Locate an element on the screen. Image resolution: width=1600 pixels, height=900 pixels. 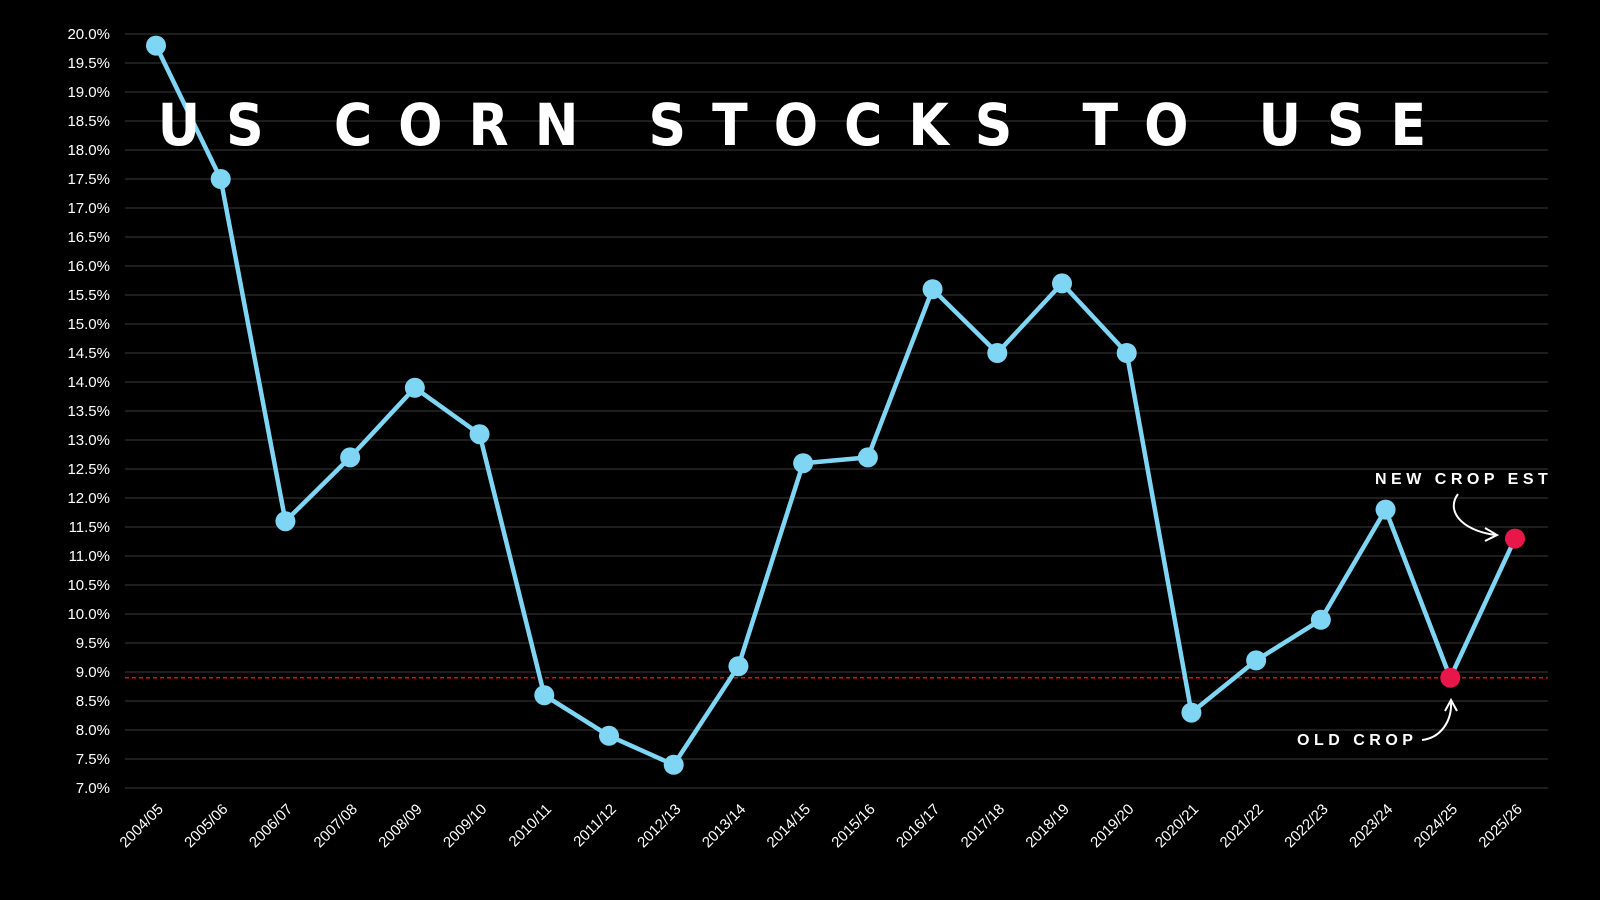
y-tick-label: 11.0% is located at coordinates (89, 556).